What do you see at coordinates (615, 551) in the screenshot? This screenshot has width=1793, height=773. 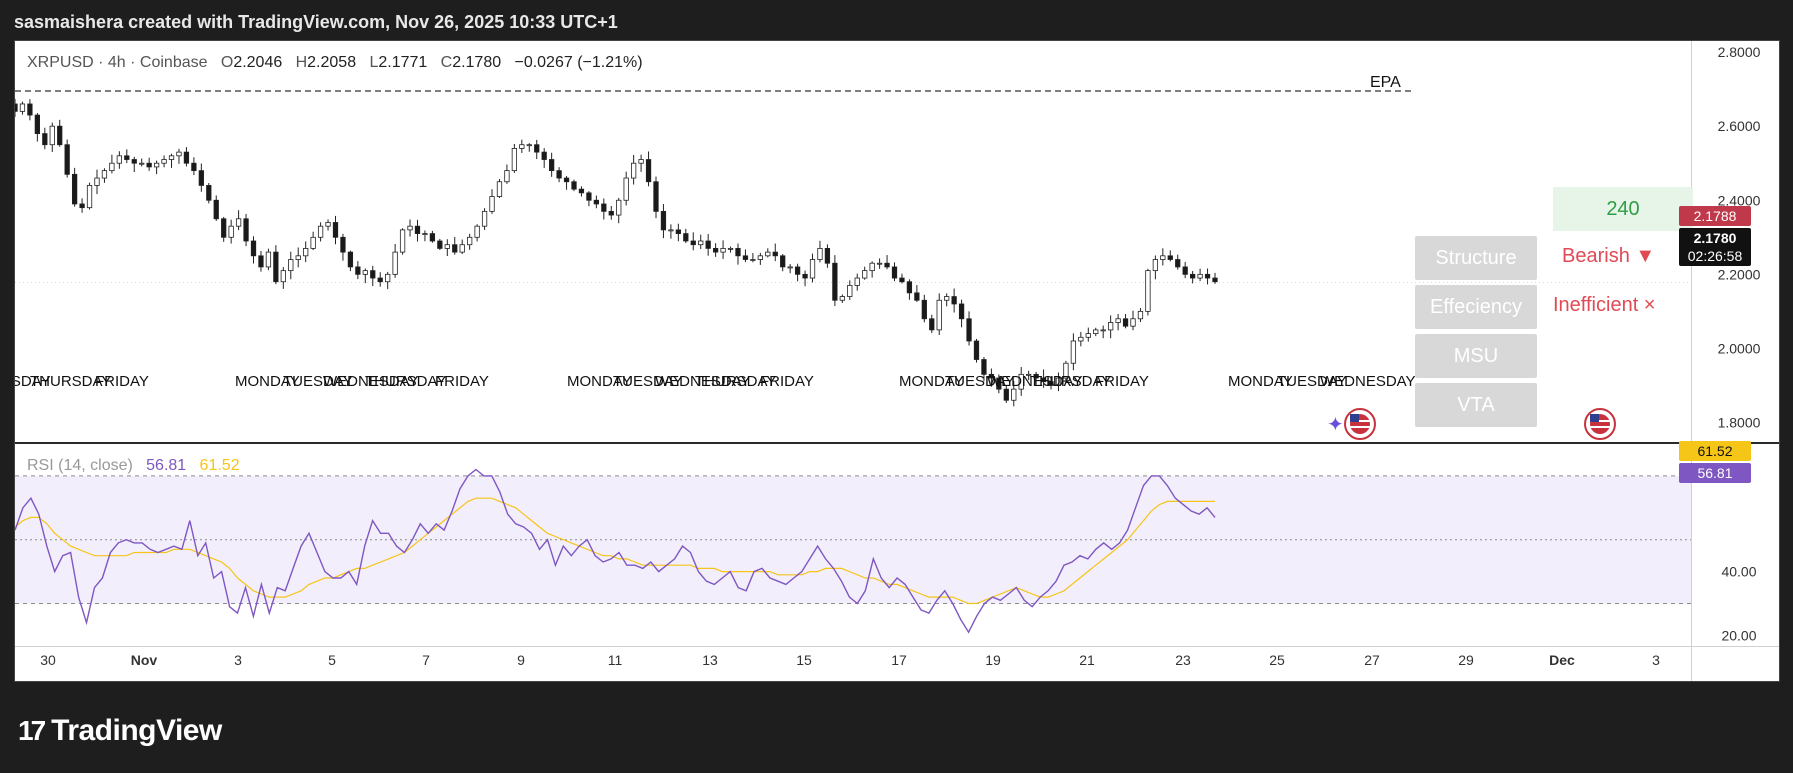 I see `rsi-line` at bounding box center [615, 551].